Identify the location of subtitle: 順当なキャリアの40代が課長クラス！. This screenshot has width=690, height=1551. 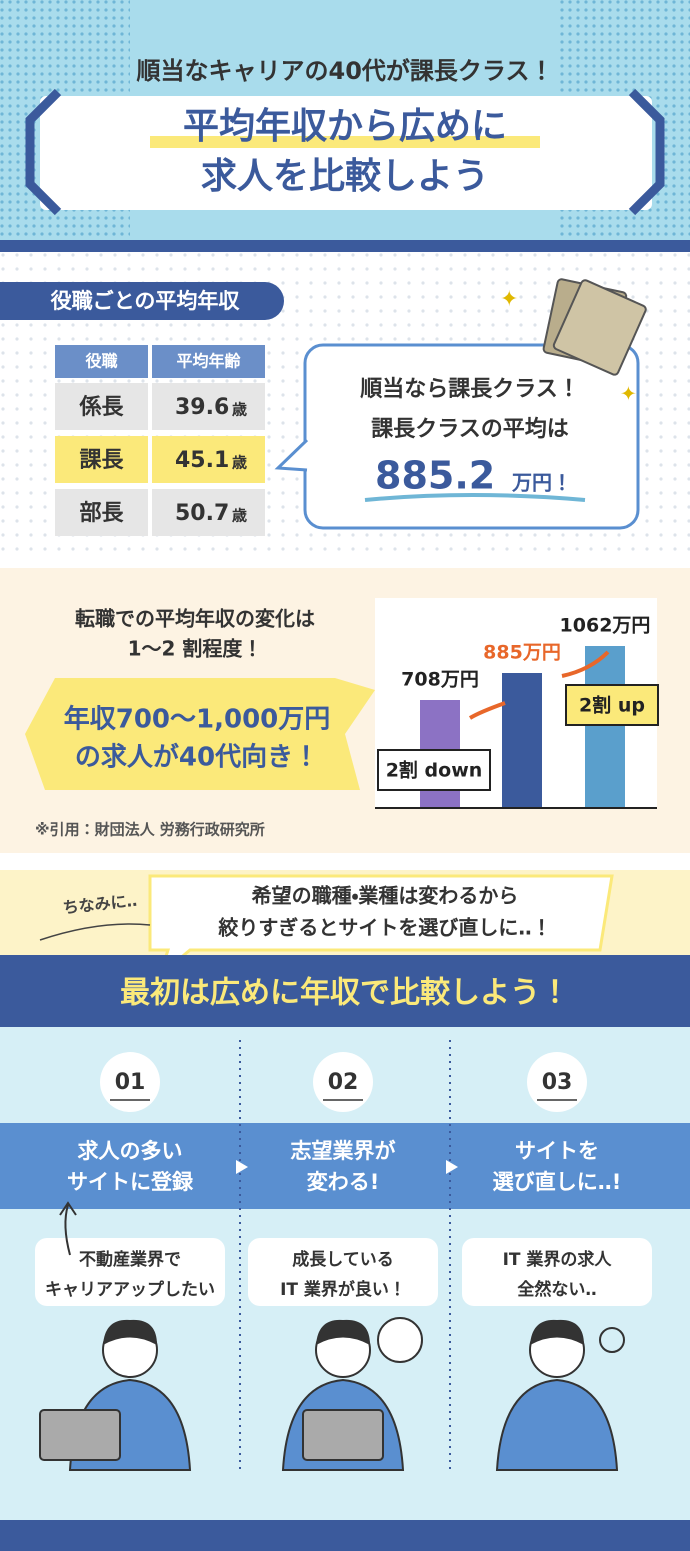
(345, 71).